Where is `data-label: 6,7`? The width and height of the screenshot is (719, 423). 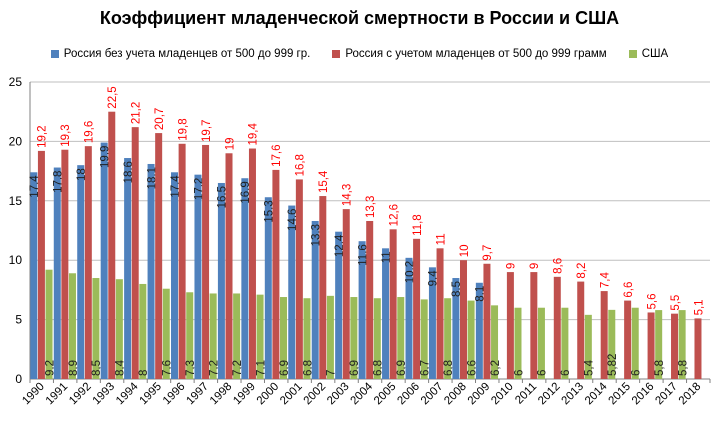 data-label: 6,7 is located at coordinates (425, 368).